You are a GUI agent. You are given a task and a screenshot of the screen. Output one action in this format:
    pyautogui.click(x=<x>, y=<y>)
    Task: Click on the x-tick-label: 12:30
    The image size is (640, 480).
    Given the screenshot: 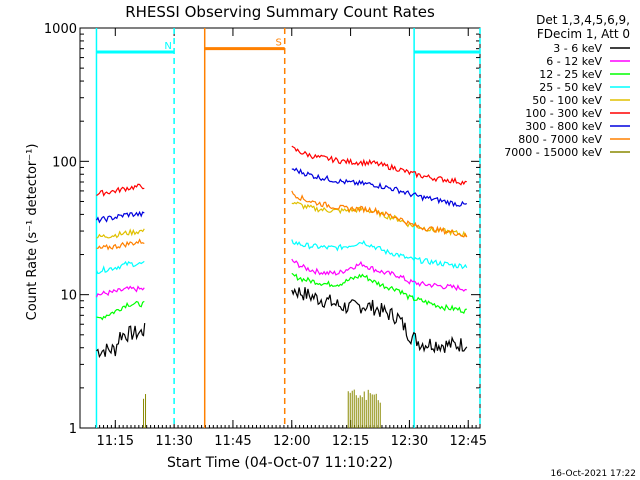 What is the action you would take?
    pyautogui.click(x=409, y=441)
    